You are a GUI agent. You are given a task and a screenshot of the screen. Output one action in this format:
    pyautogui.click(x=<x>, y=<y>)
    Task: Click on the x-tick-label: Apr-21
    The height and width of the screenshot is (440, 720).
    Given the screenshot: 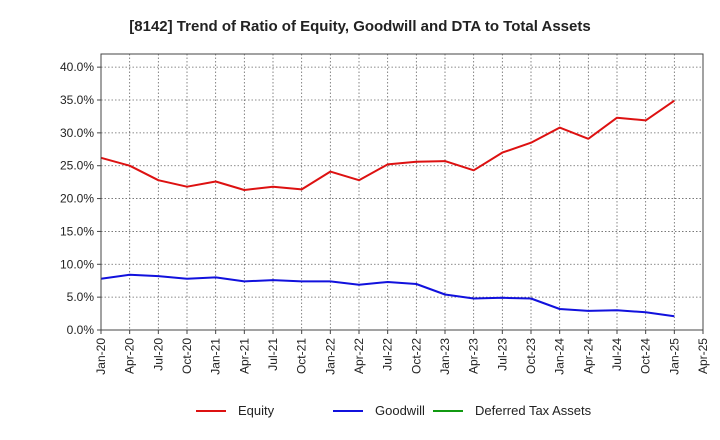 What is the action you would take?
    pyautogui.click(x=244, y=356)
    